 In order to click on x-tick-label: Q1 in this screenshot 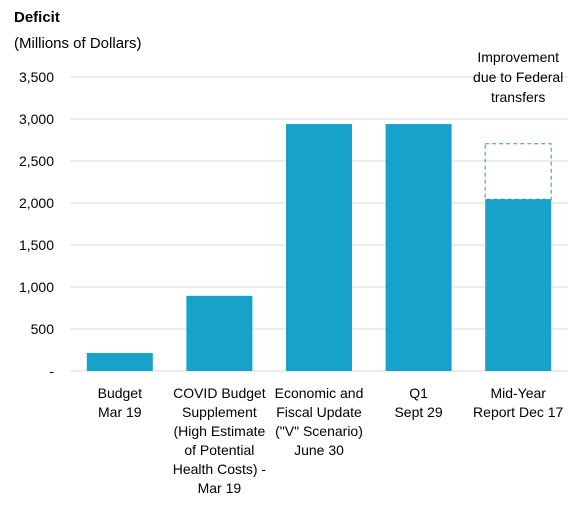, I will do `click(418, 393)`.